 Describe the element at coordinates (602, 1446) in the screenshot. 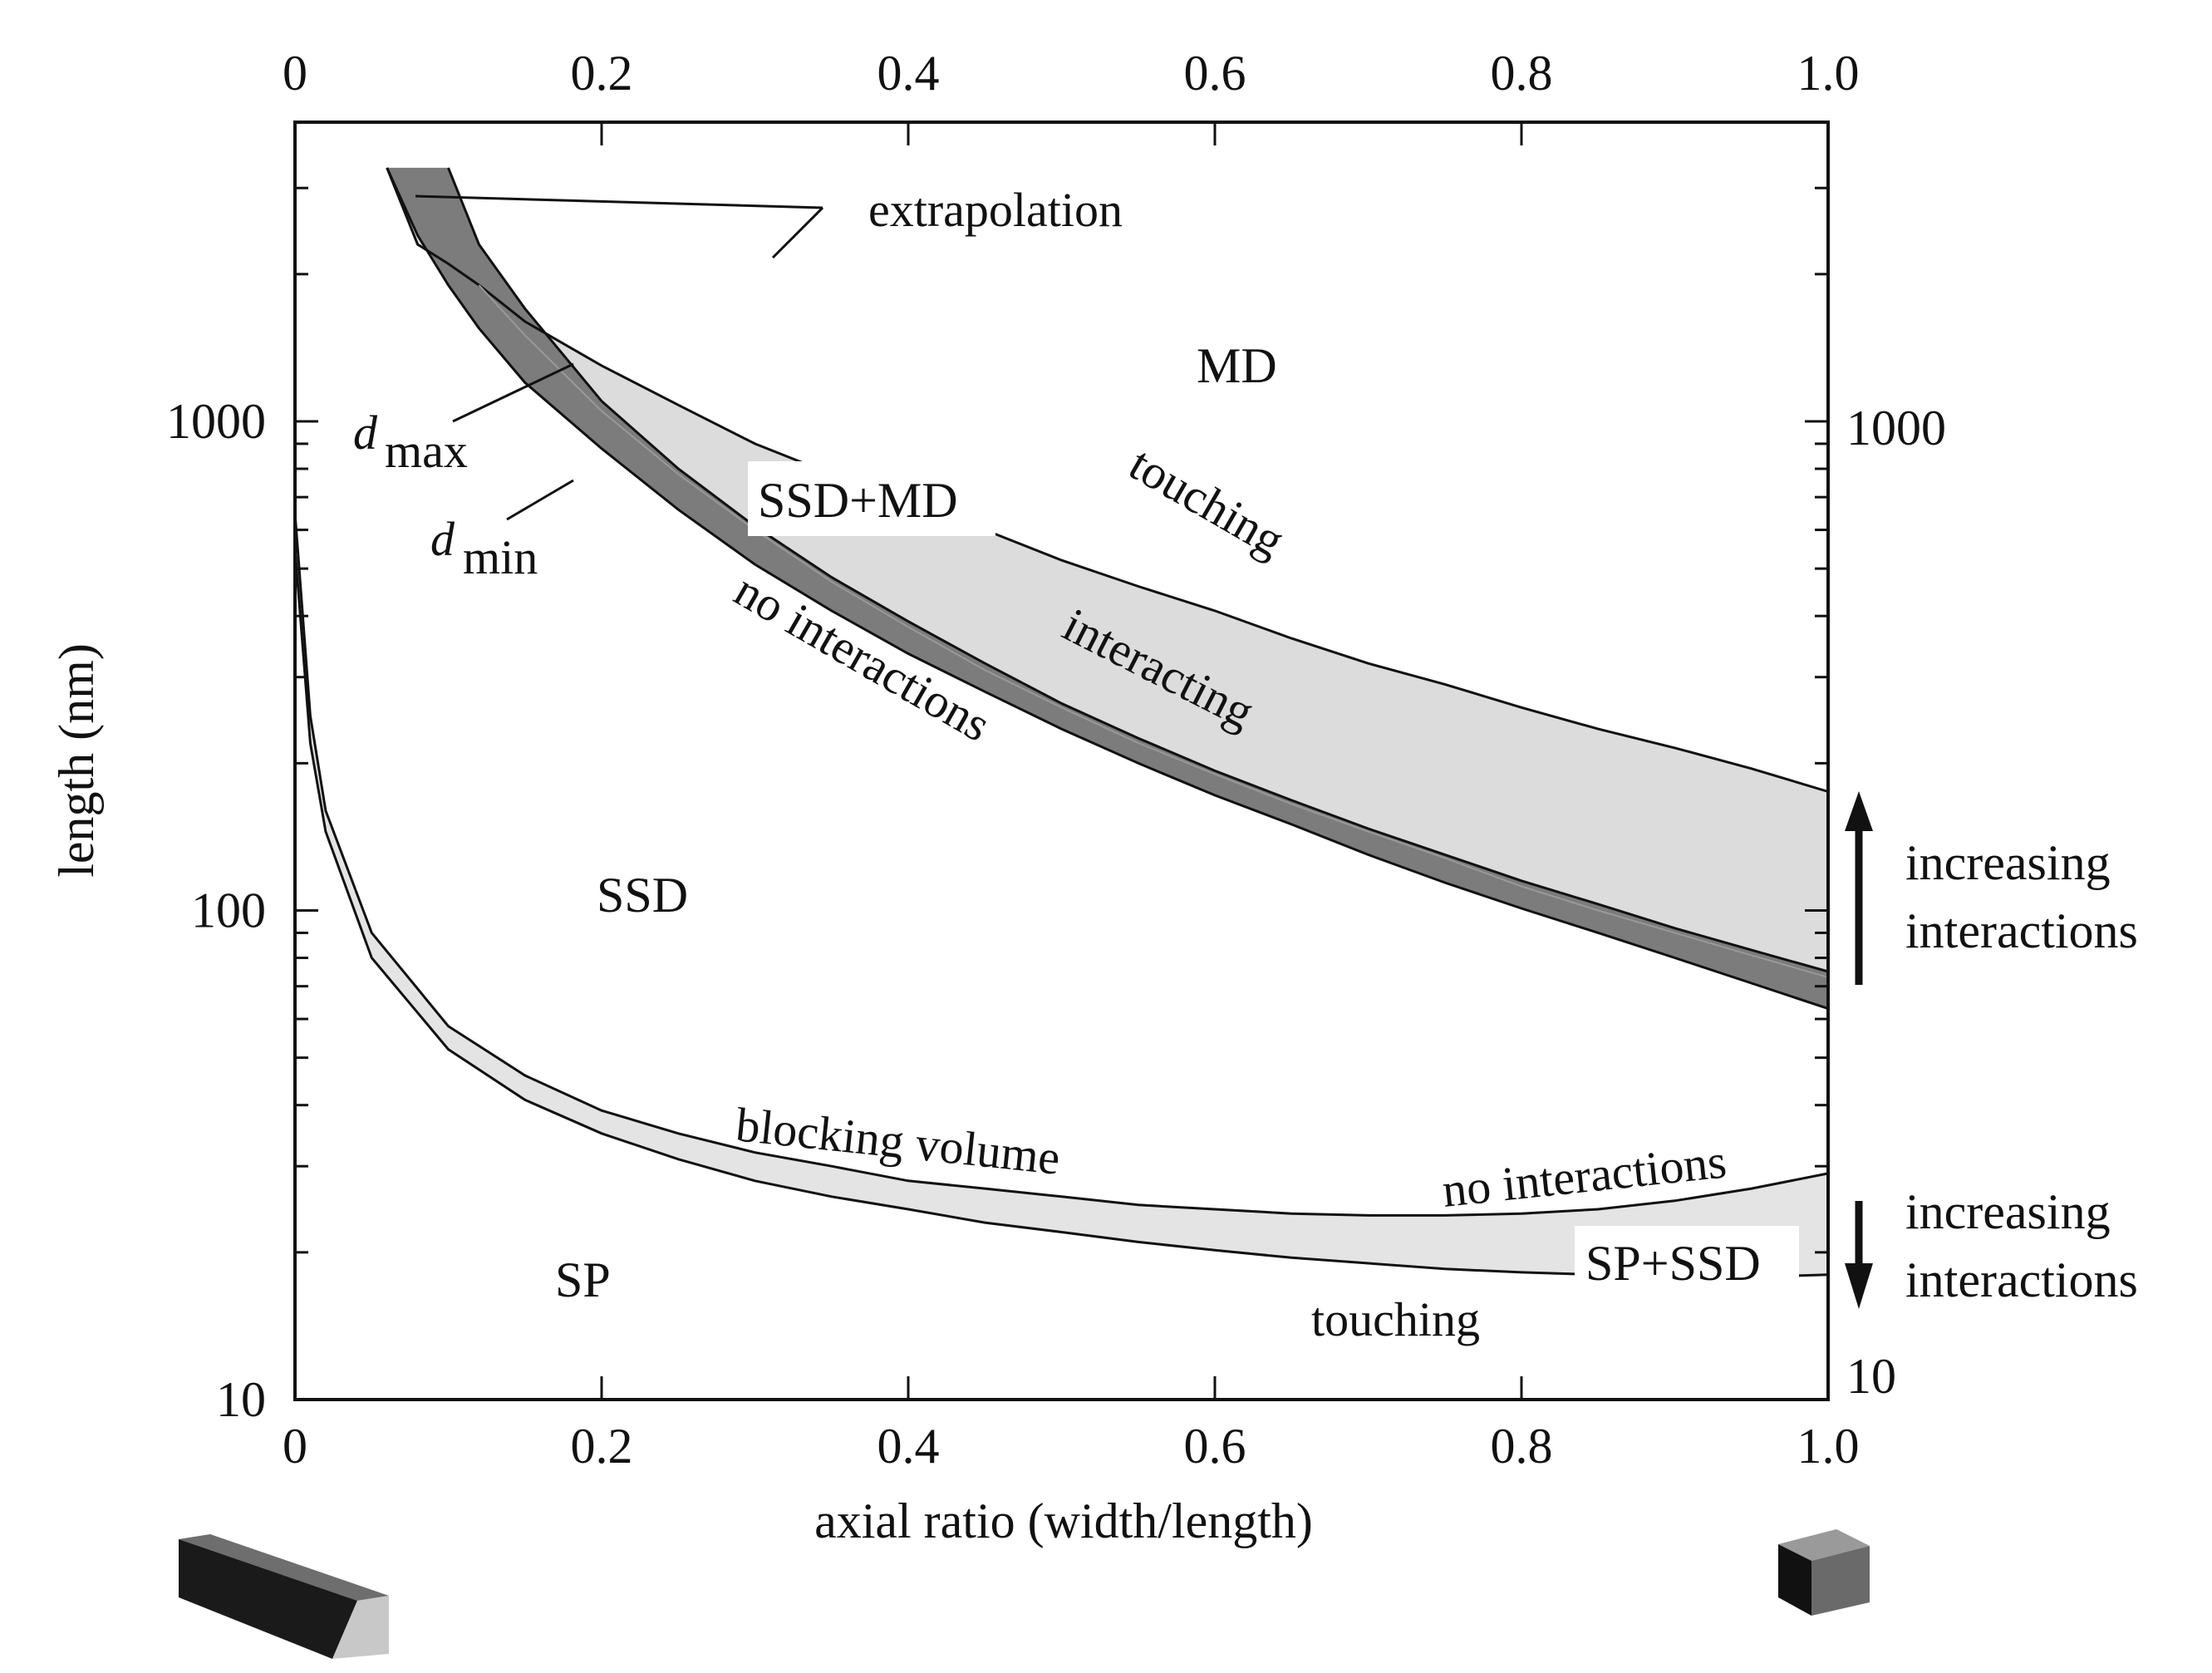

I see `x-tick-label-bottom: 0.2` at that location.